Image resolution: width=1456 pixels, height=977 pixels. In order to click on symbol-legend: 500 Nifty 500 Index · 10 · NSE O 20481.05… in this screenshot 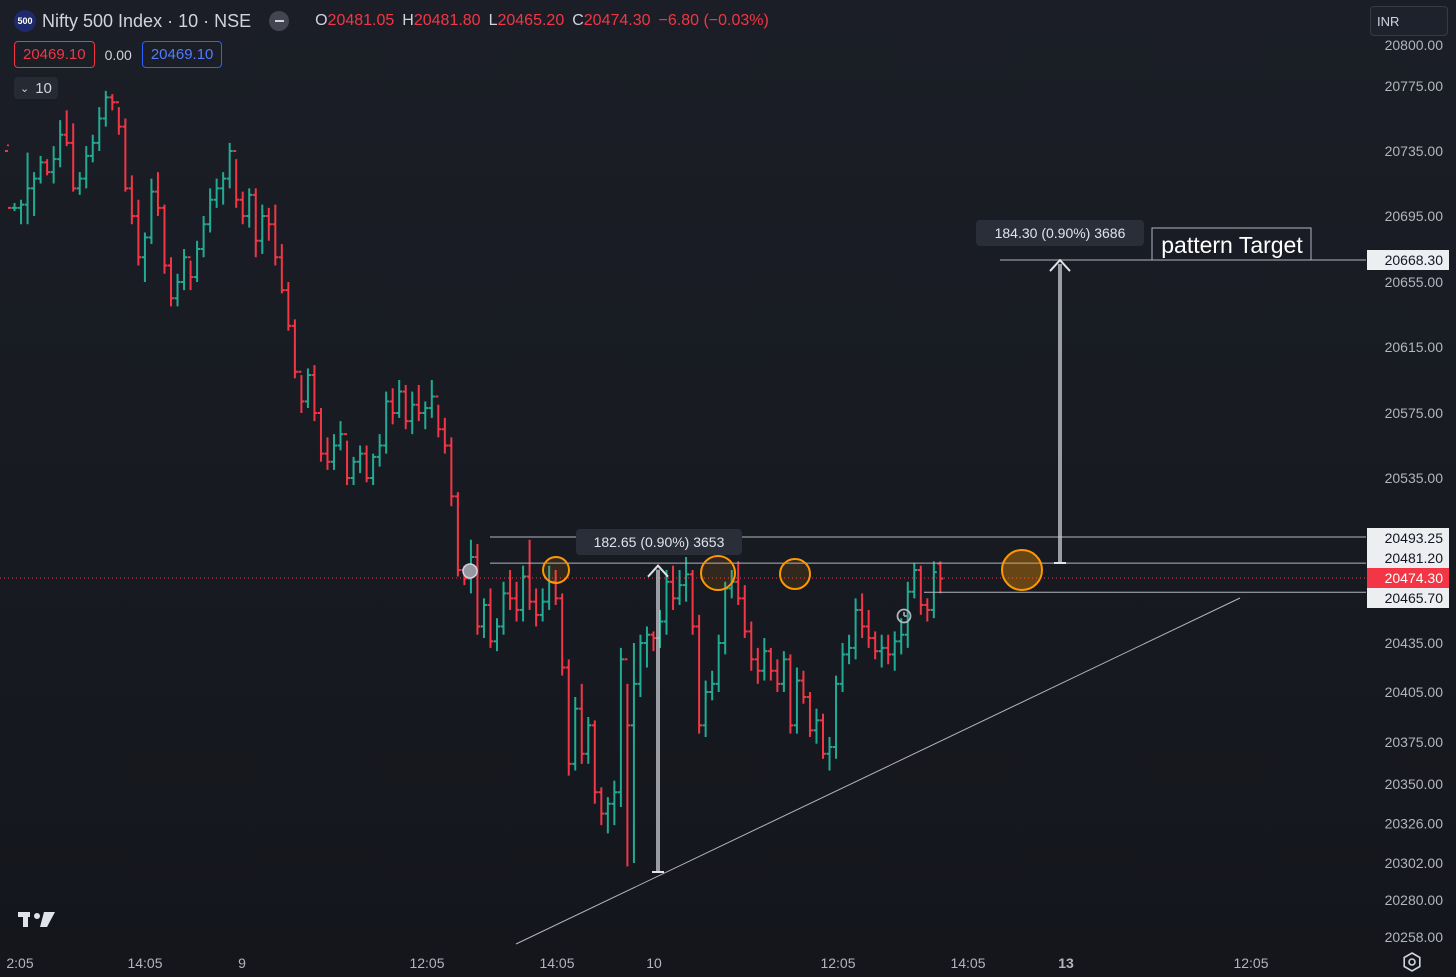, I will do `click(391, 21)`.